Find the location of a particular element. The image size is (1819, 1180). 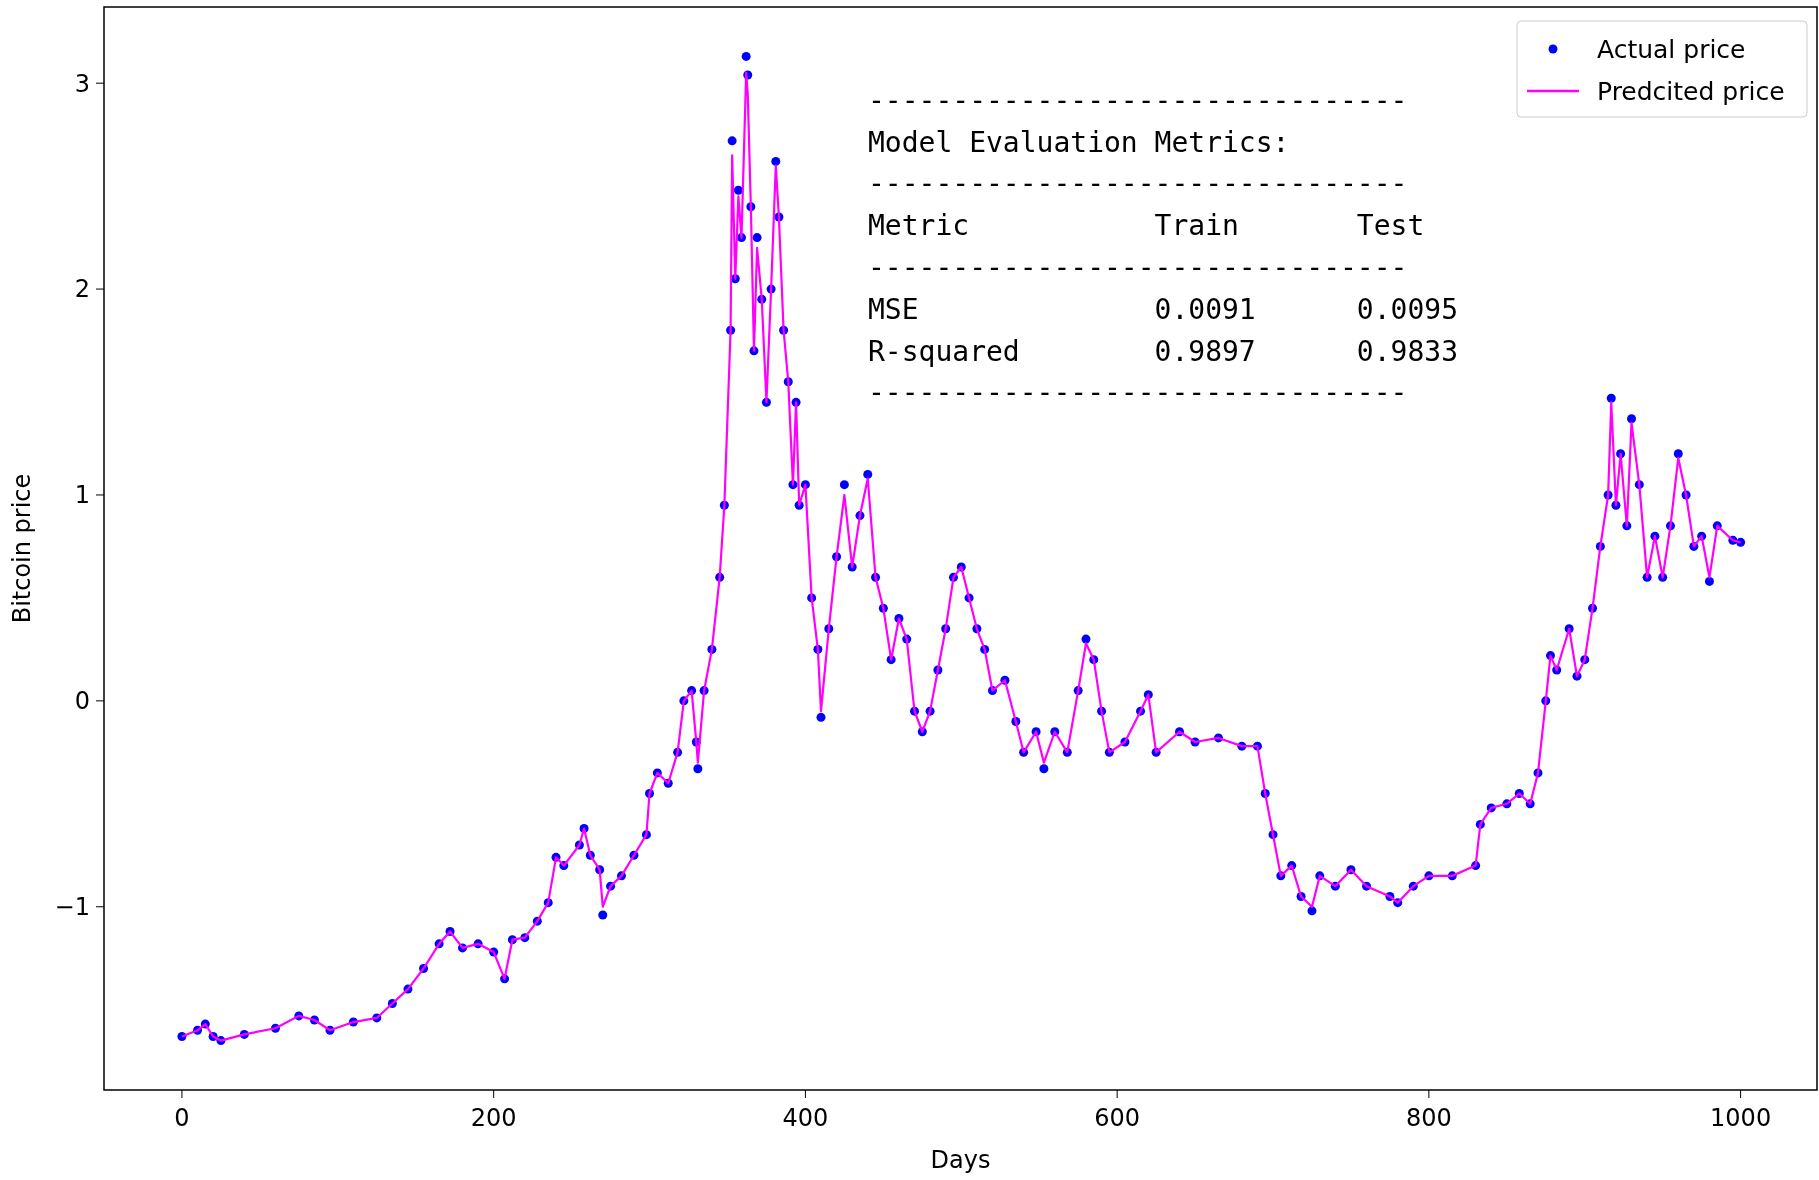

x-tick-label: 600 is located at coordinates (1117, 1118).